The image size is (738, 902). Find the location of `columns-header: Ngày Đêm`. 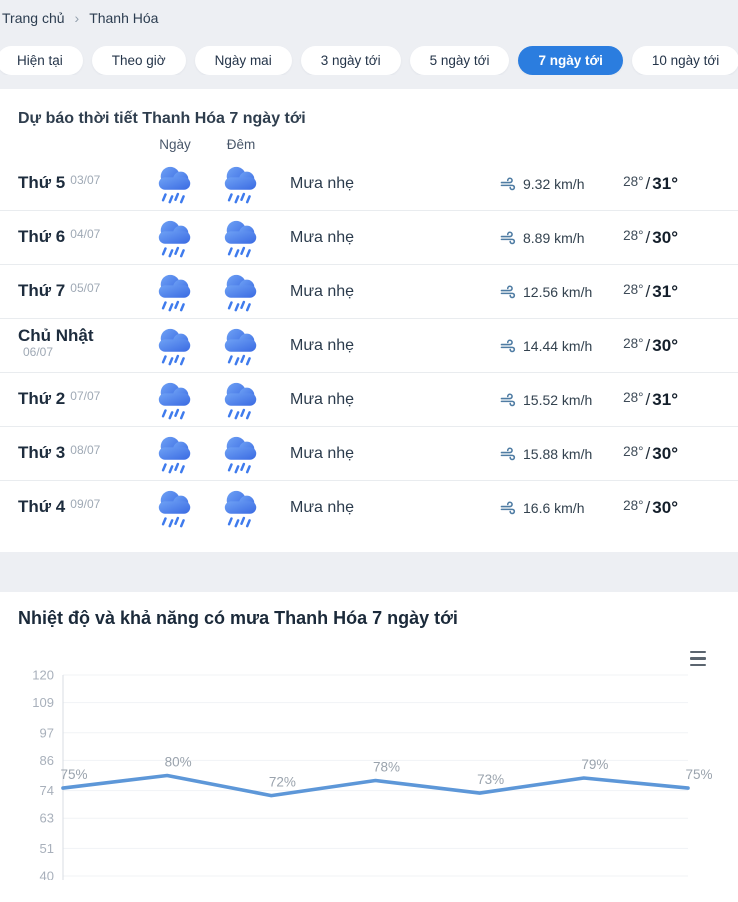

columns-header: Ngày Đêm is located at coordinates (369, 147).